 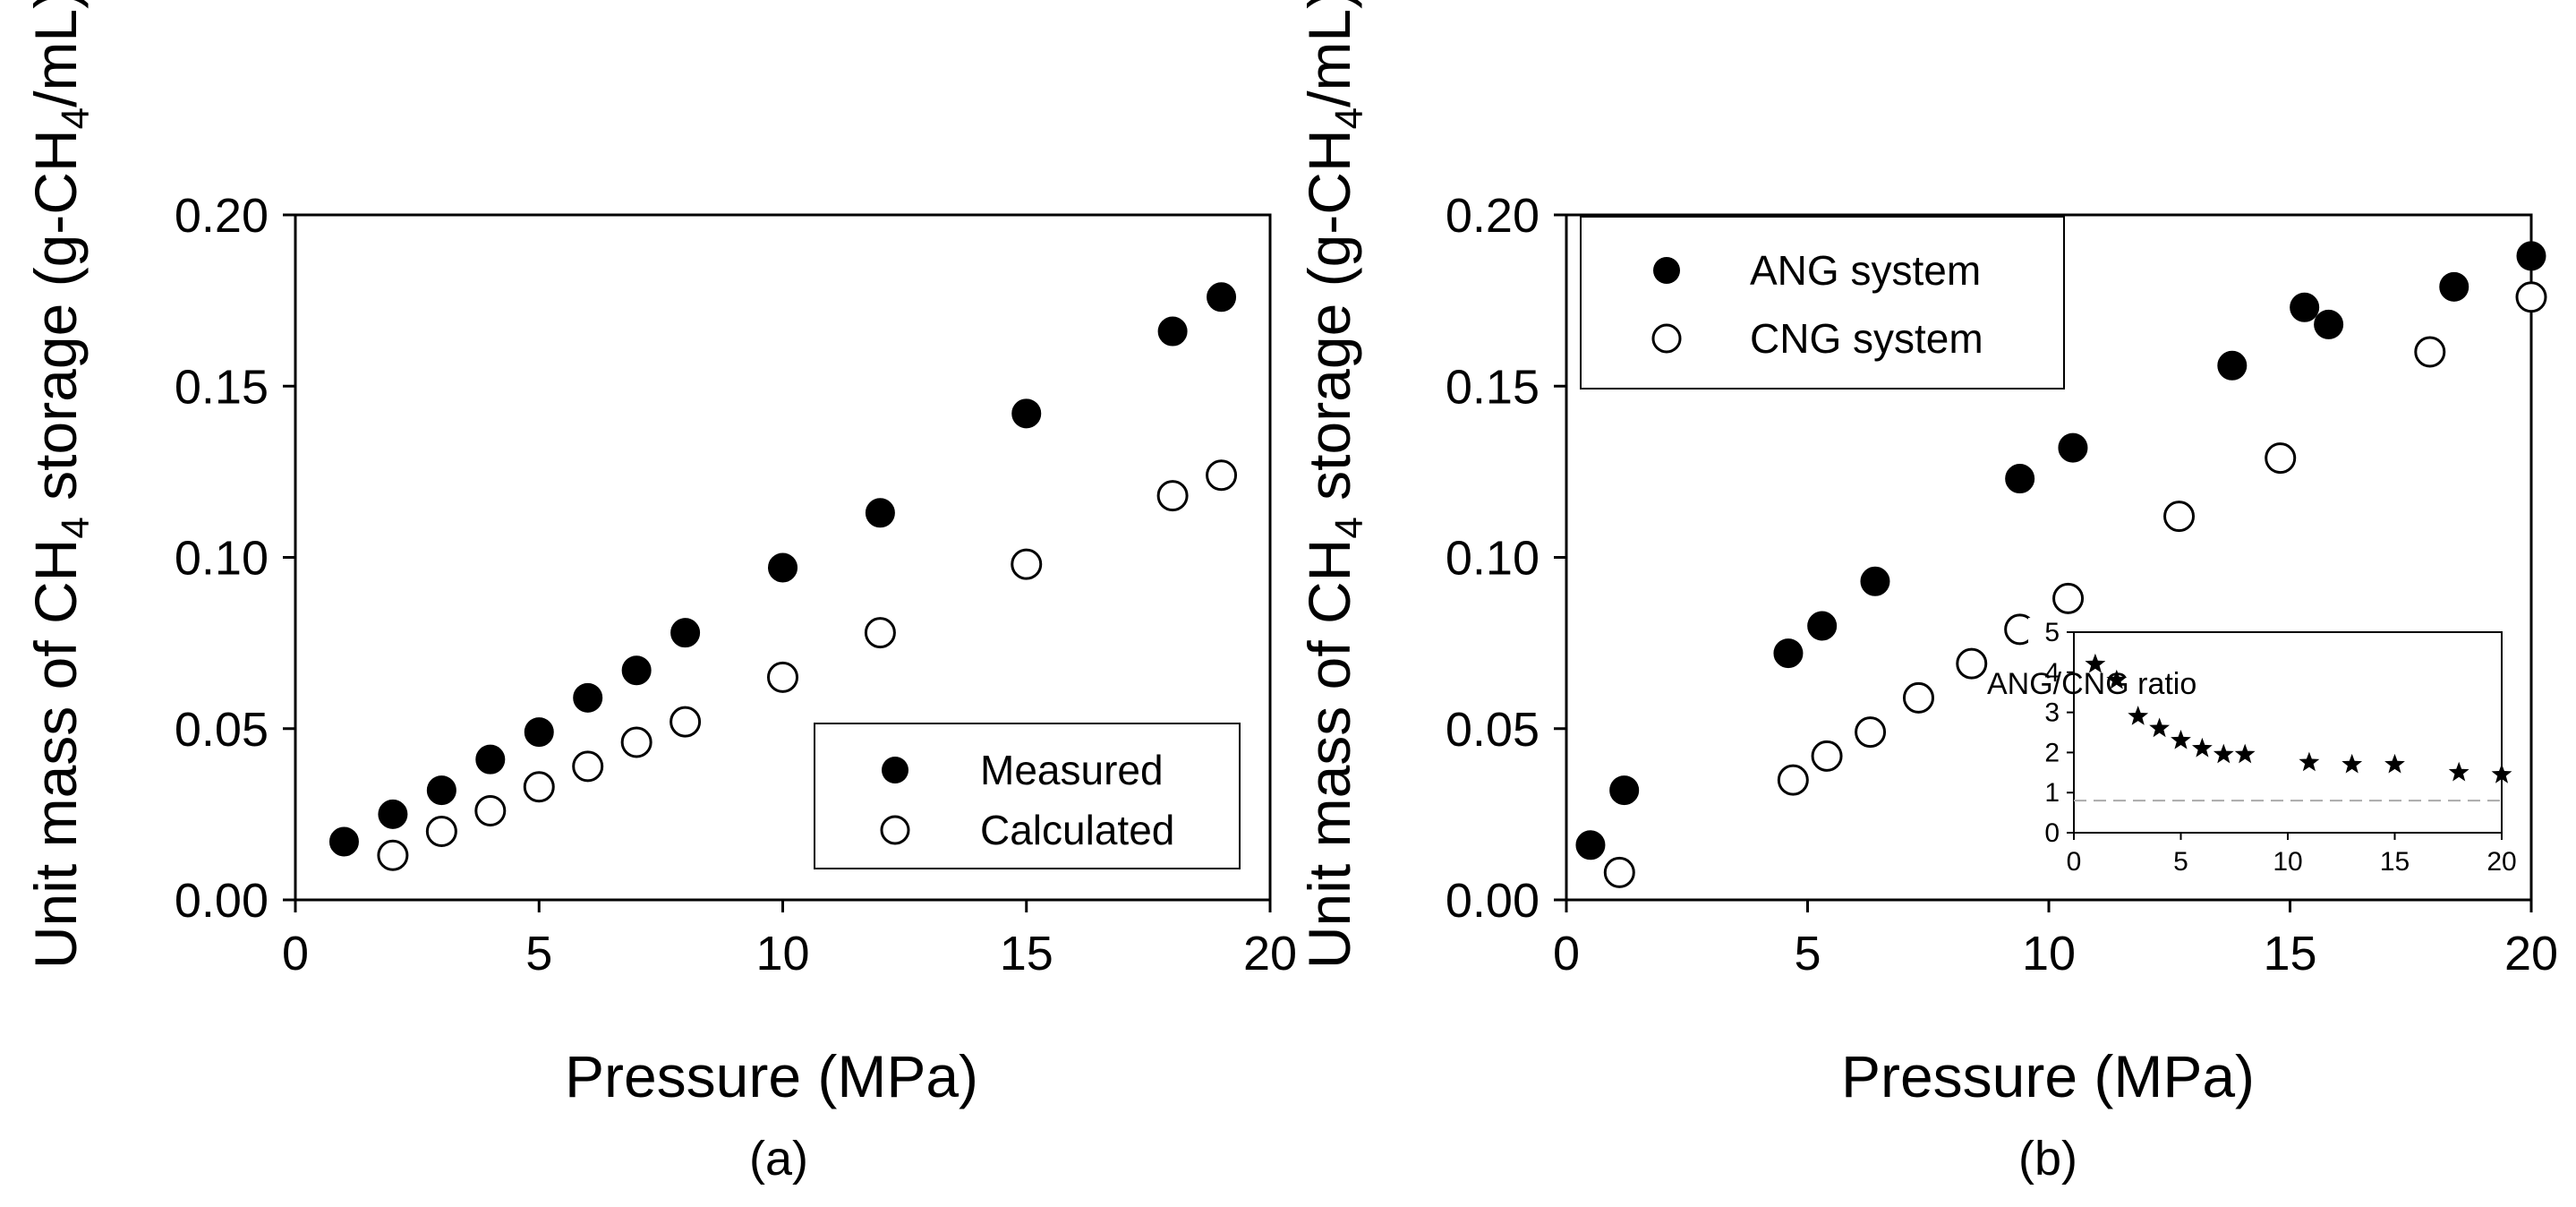 I want to click on inset-y-tick-label: 3, so click(x=2052, y=713).